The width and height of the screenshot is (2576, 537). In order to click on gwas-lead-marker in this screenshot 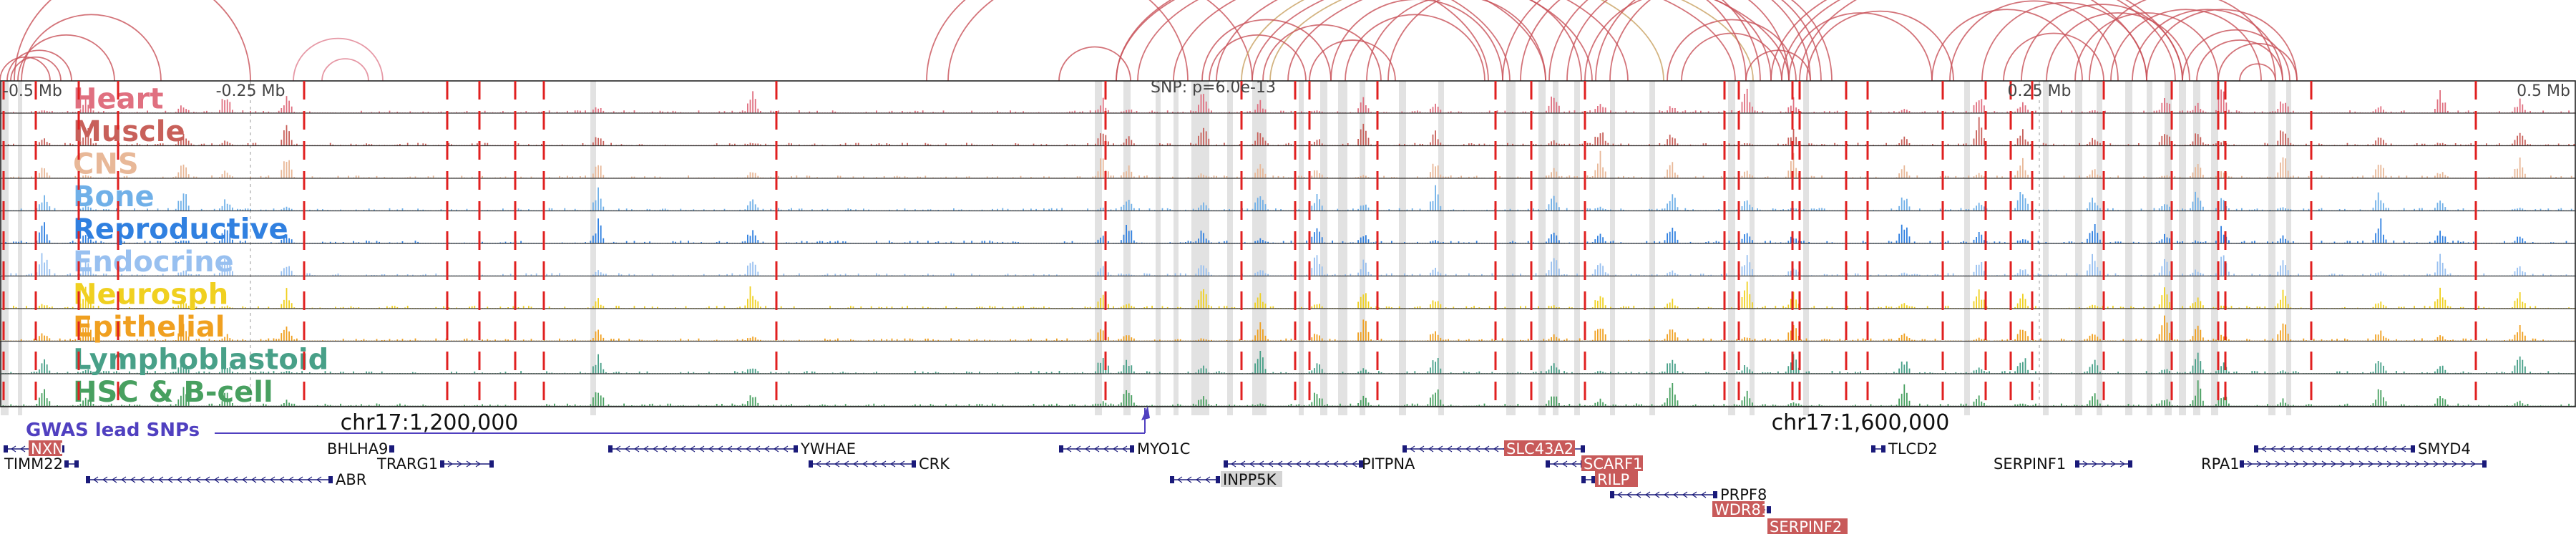, I will do `click(1145, 413)`.